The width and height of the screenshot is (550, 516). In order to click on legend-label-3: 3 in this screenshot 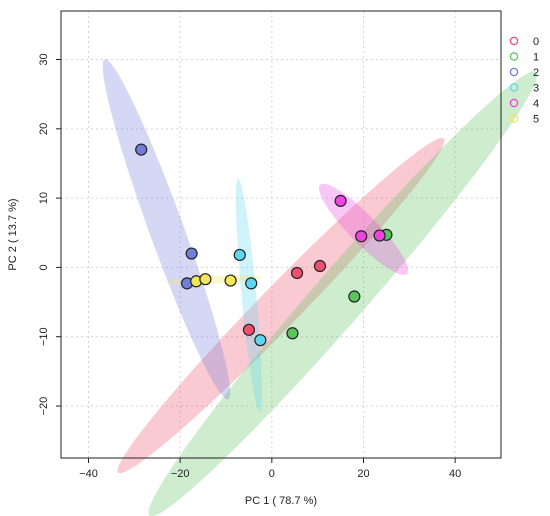, I will do `click(536, 89)`.